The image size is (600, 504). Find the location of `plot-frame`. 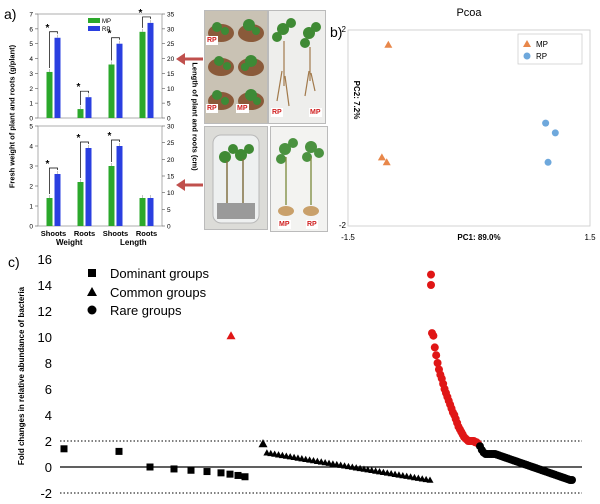

plot-frame is located at coordinates (100, 66).